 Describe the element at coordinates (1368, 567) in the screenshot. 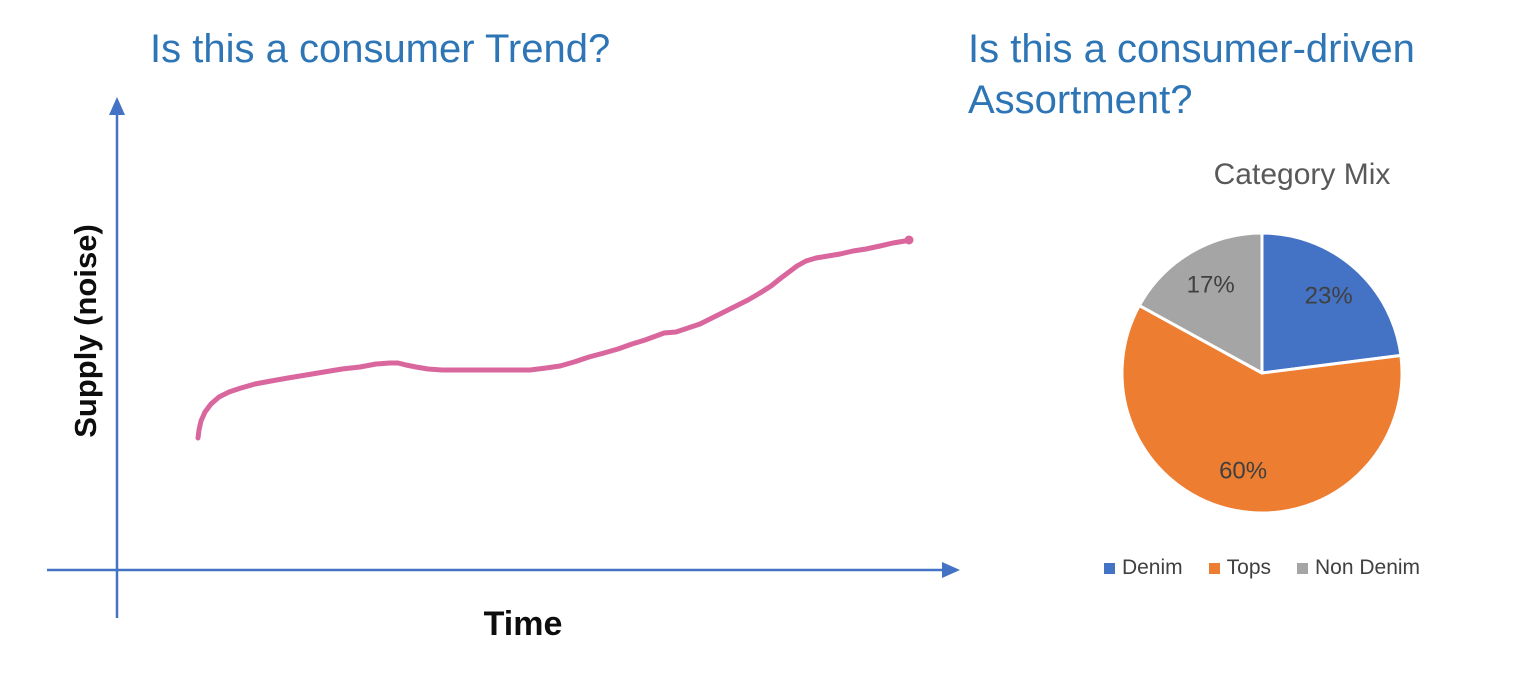

I see `legend-label: Non Denim` at that location.